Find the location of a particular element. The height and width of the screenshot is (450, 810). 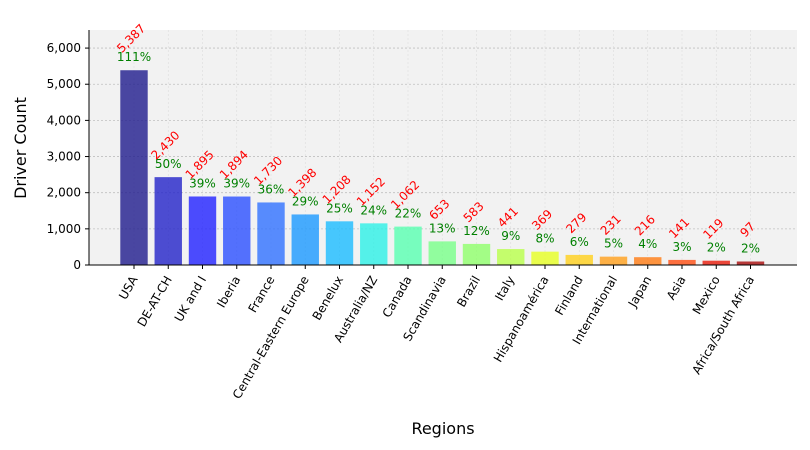

x-tick-label: Italy is located at coordinates (504, 289).